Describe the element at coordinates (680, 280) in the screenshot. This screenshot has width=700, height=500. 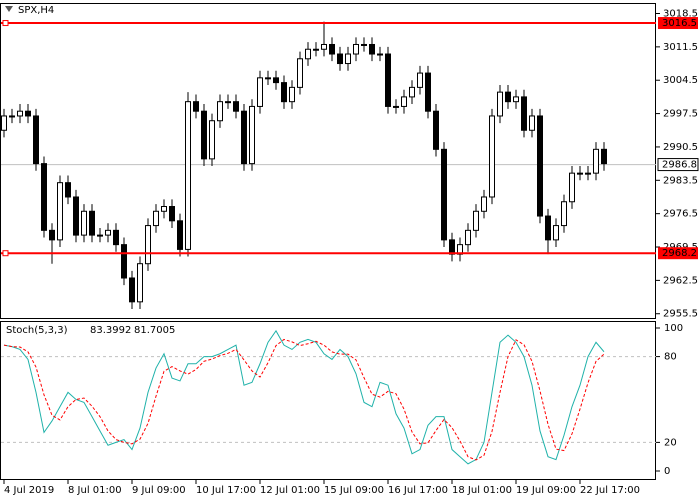
I see `y-tick-label: 2962.5` at that location.